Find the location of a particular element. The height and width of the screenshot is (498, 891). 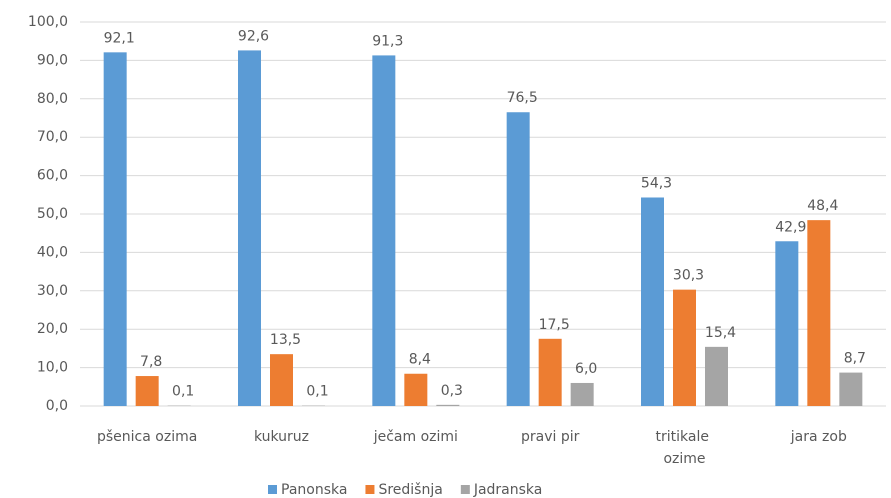

x-tick-label: jara zob is located at coordinates (818, 437).